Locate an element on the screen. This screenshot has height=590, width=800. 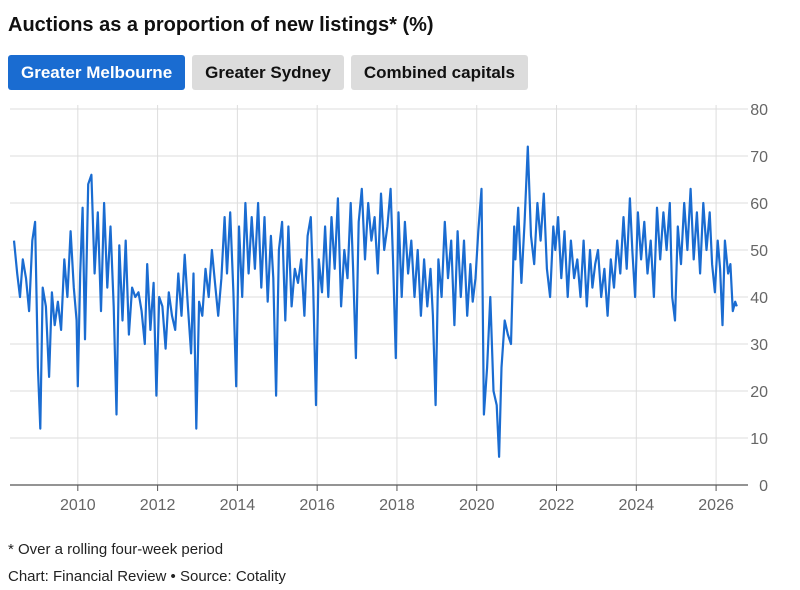
y-axis-labels: 0 10 20 30 40 50 60 70 80 is located at coordinates (759, 298).